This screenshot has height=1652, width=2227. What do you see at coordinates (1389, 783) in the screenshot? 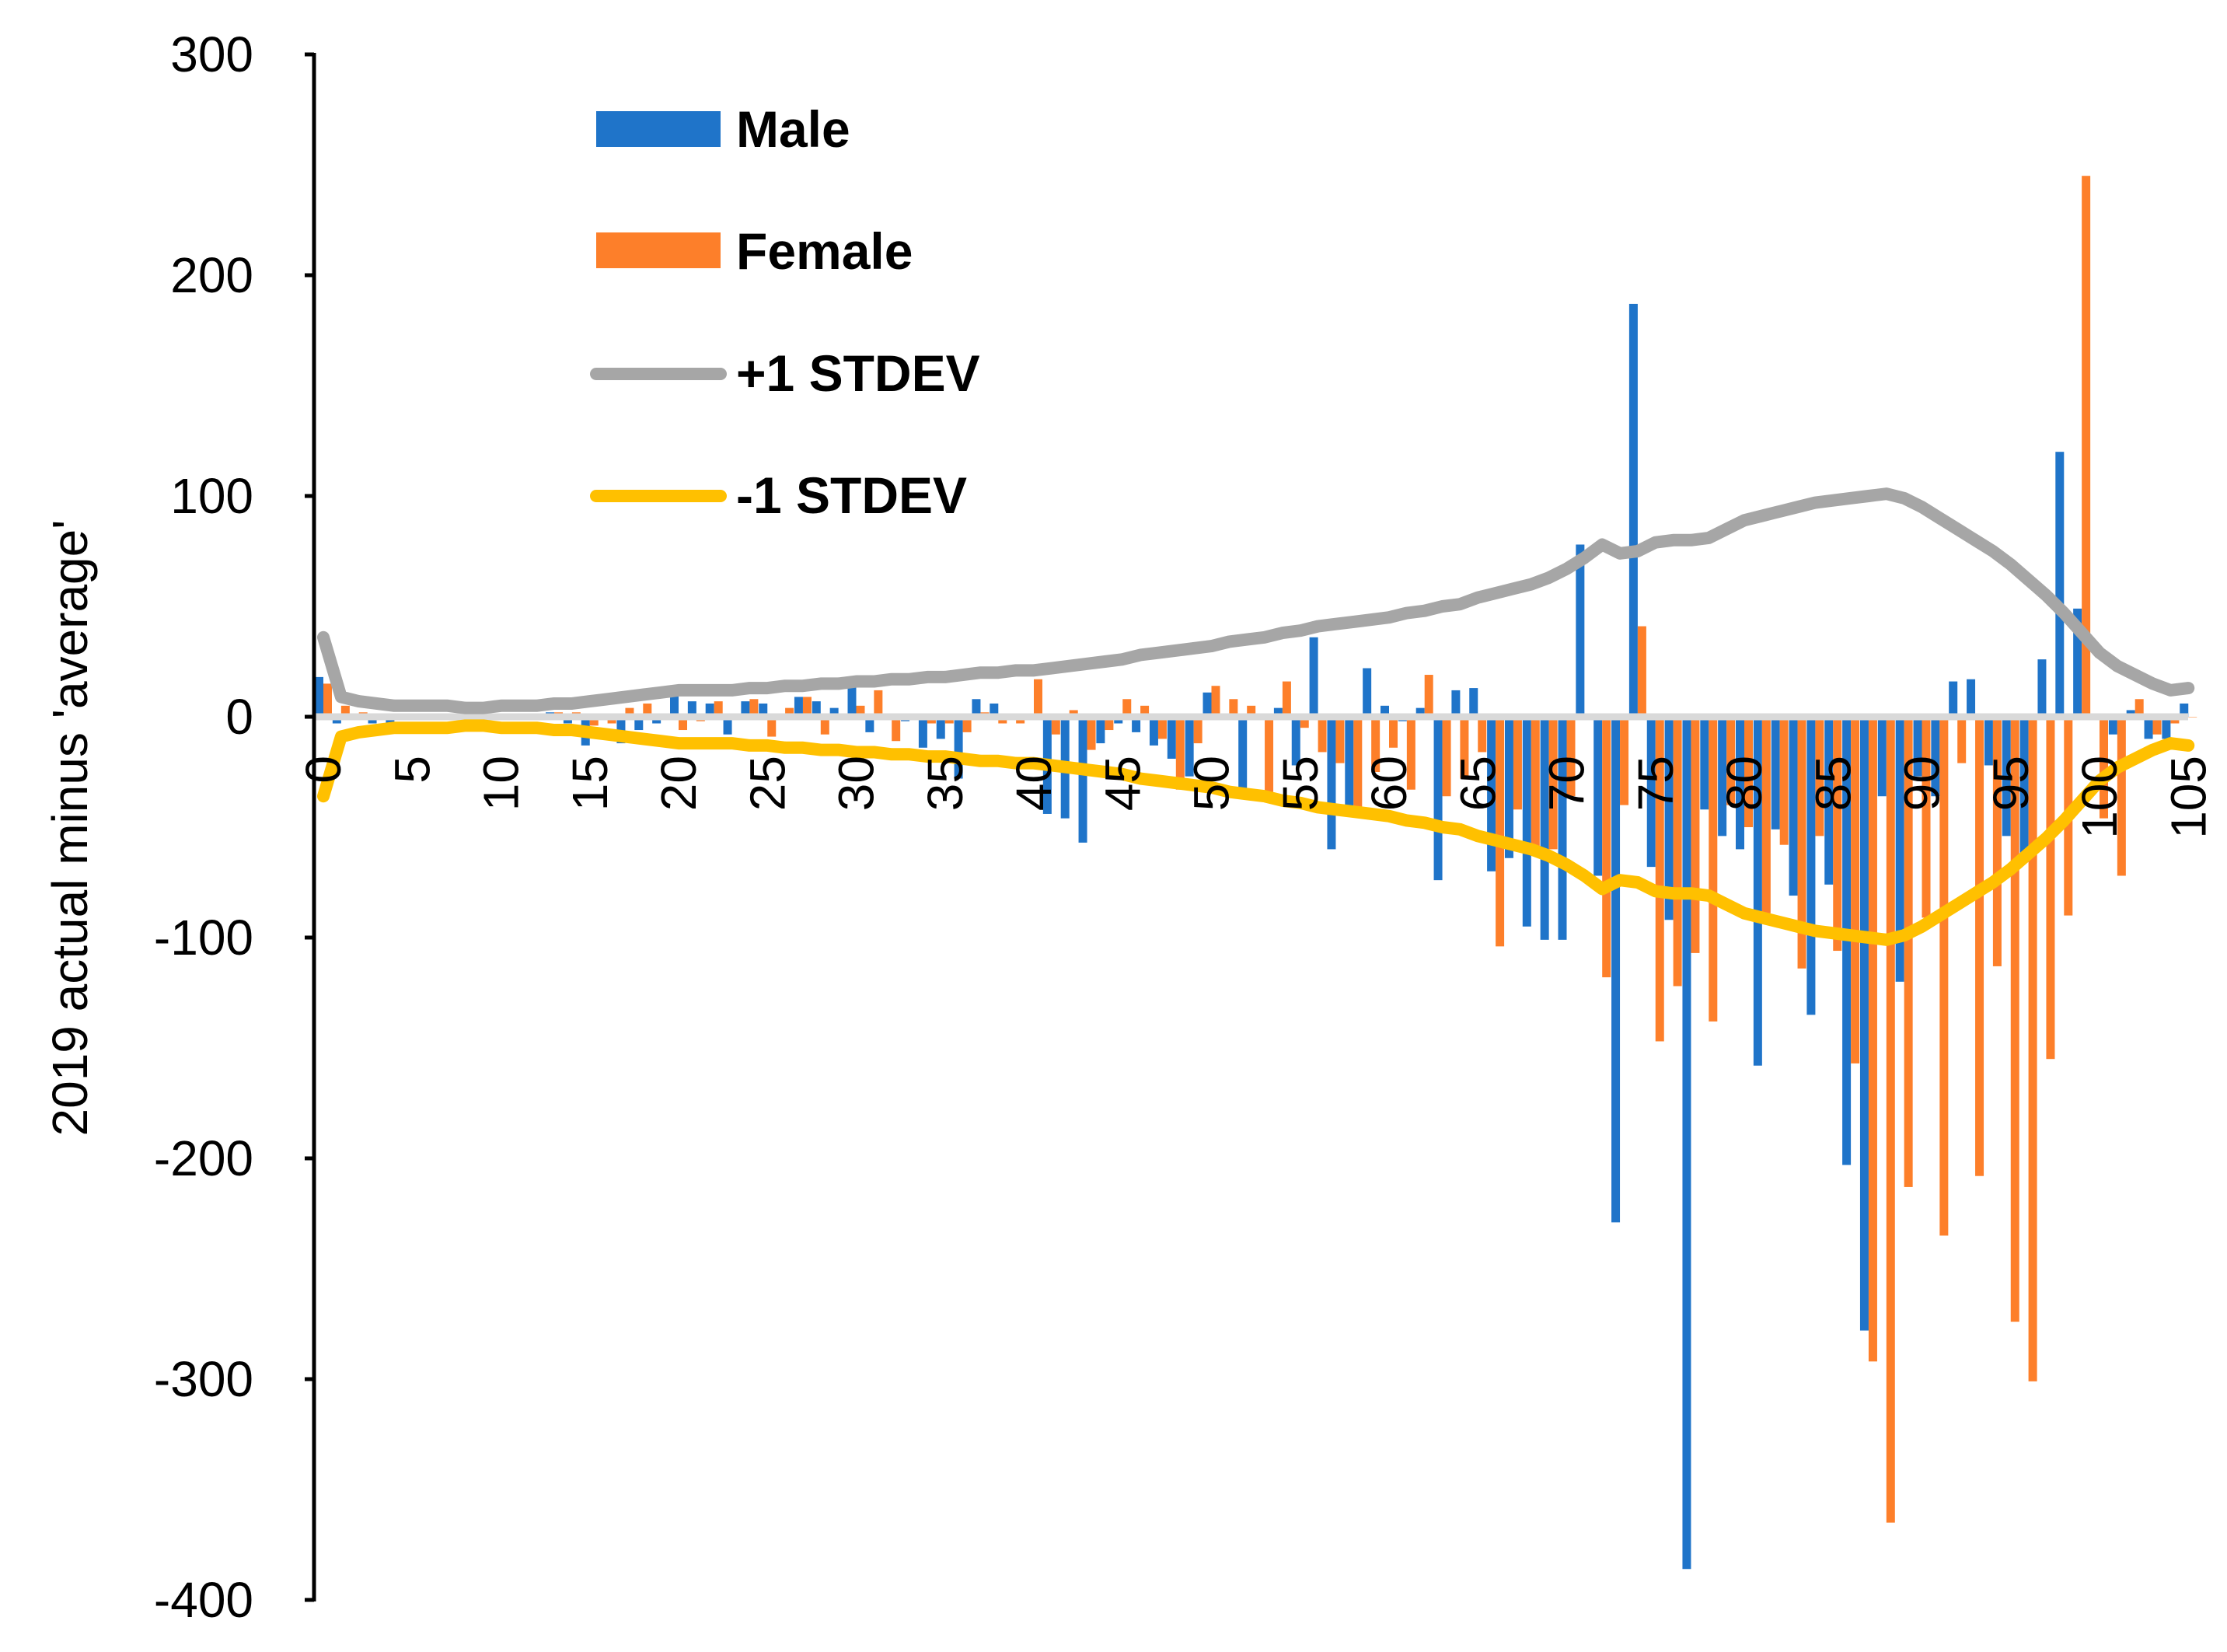
I see `x-tick-label: 60` at bounding box center [1389, 783].